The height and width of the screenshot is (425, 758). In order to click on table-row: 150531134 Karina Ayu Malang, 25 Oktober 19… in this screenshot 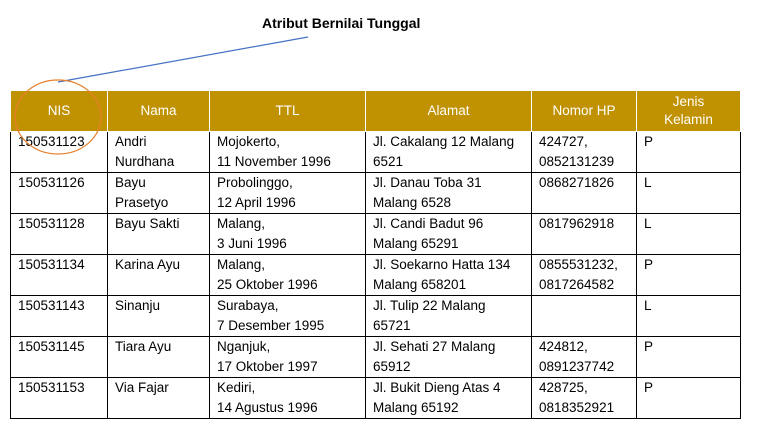, I will do `click(375, 275)`.